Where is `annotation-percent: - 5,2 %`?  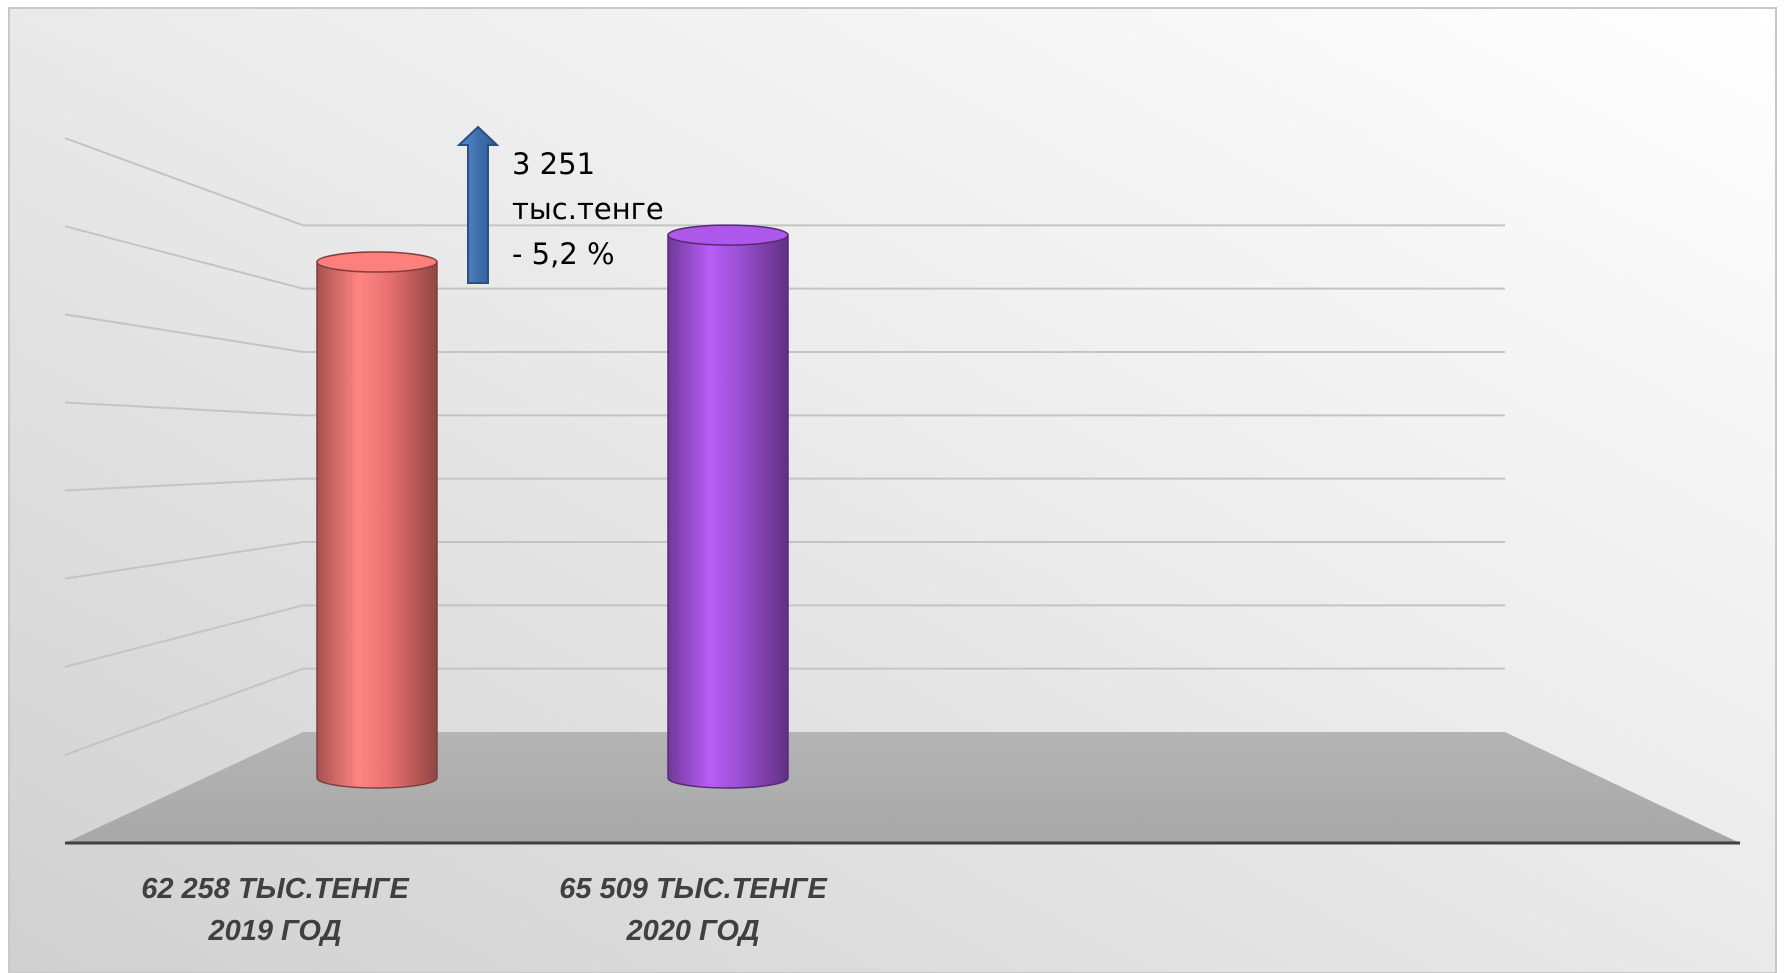 annotation-percent: - 5,2 % is located at coordinates (563, 254).